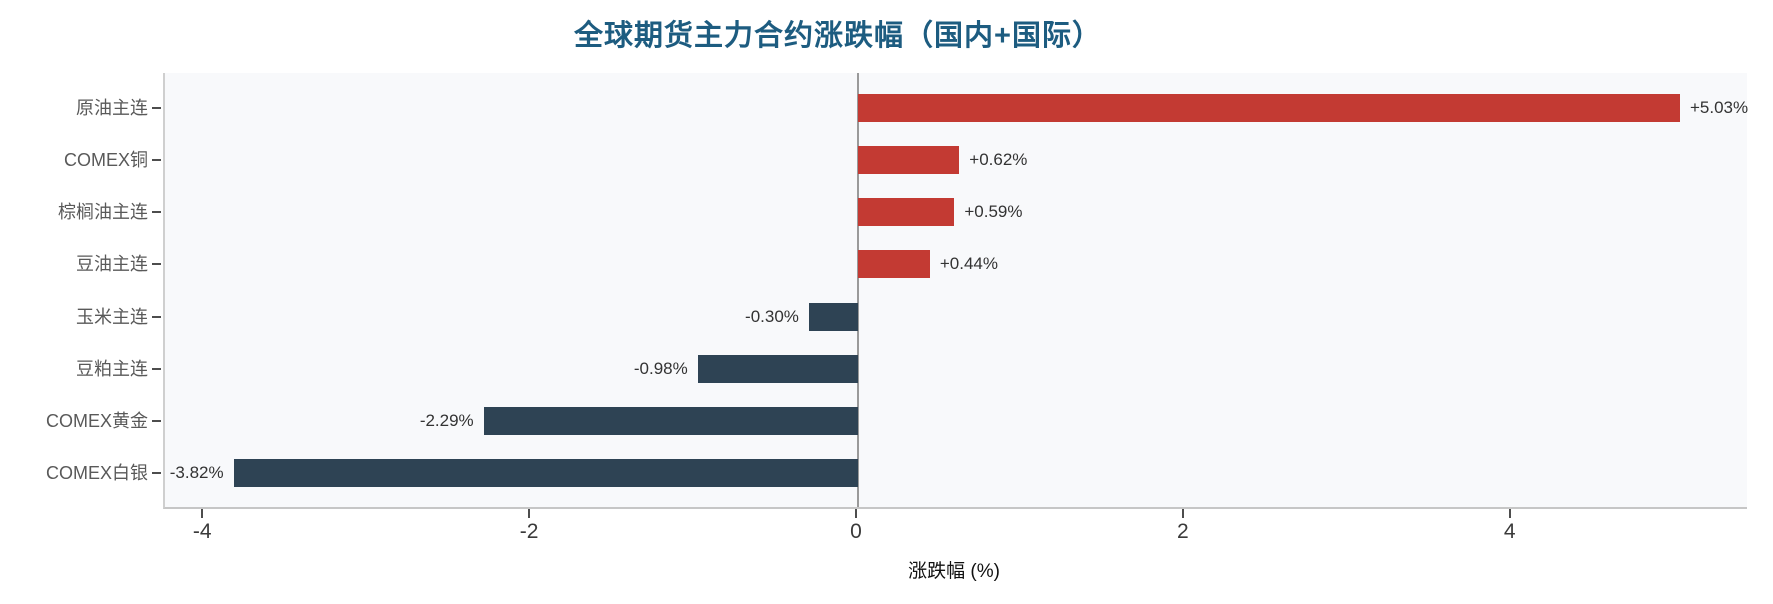 This screenshot has width=1773, height=604. Describe the element at coordinates (993, 212) in the screenshot. I see `bar-value-label: +0.59%` at that location.